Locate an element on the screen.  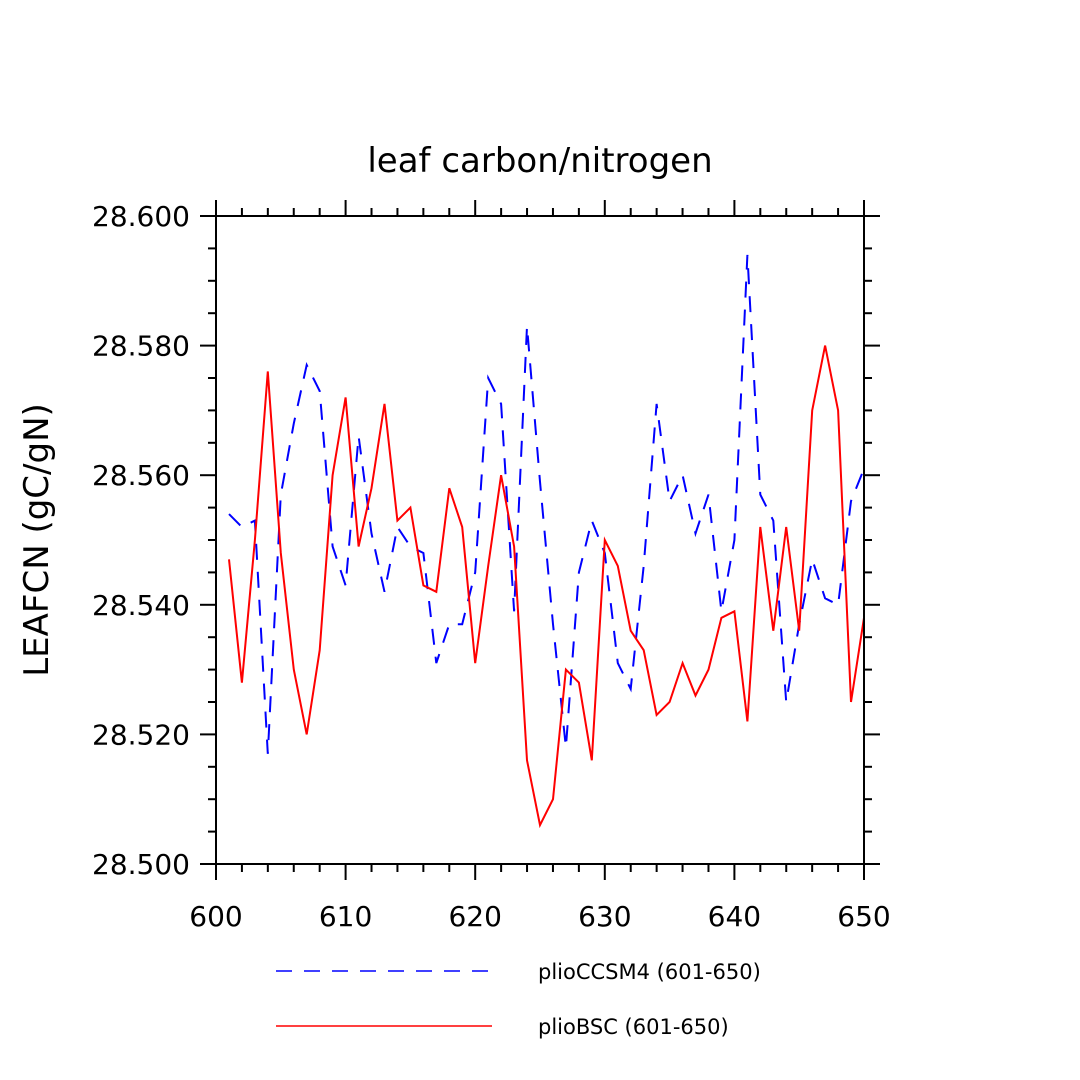
x-tick-label: 600 is located at coordinates (215, 916).